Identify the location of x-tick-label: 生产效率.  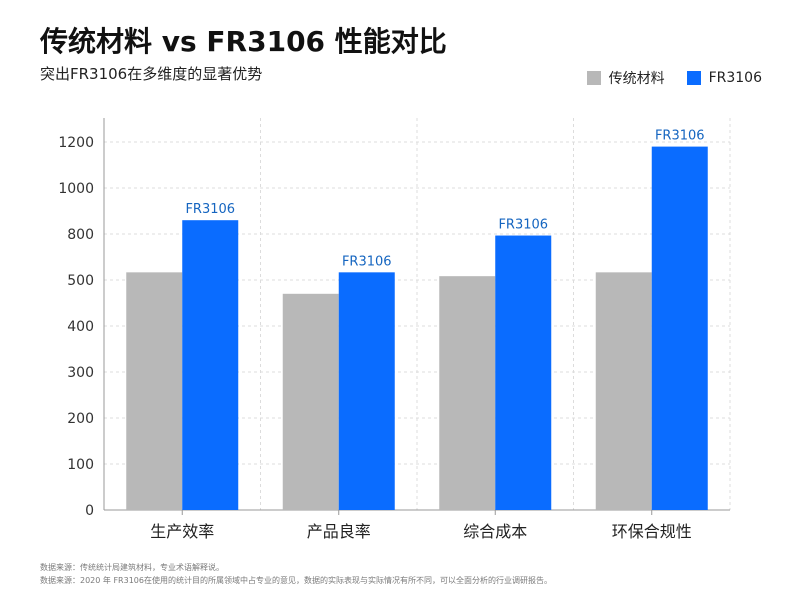
(182, 531).